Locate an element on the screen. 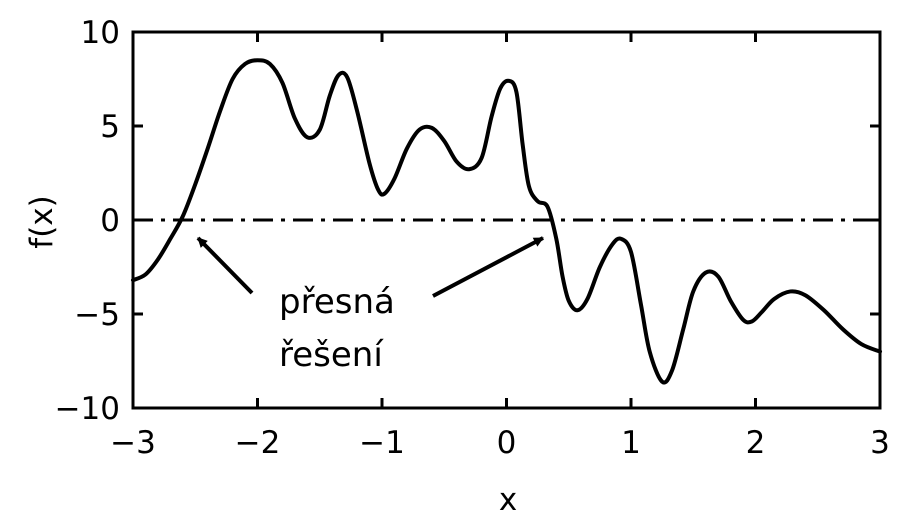 This screenshot has width=900, height=531. x-tick-label: −1 is located at coordinates (382, 443).